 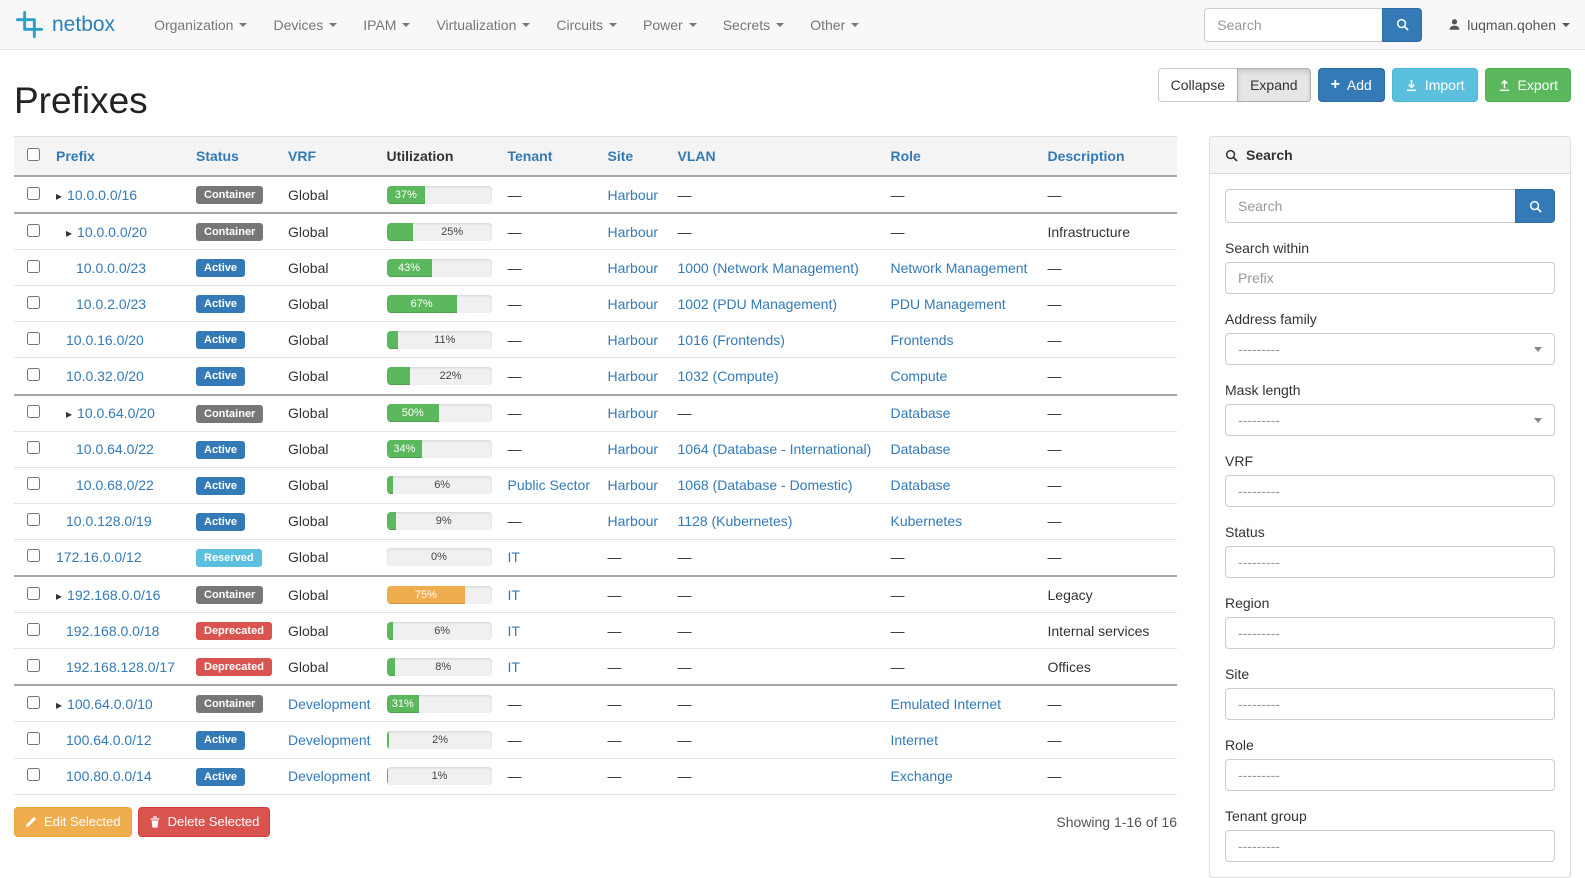 I want to click on role-link: PDU Management, so click(x=948, y=303).